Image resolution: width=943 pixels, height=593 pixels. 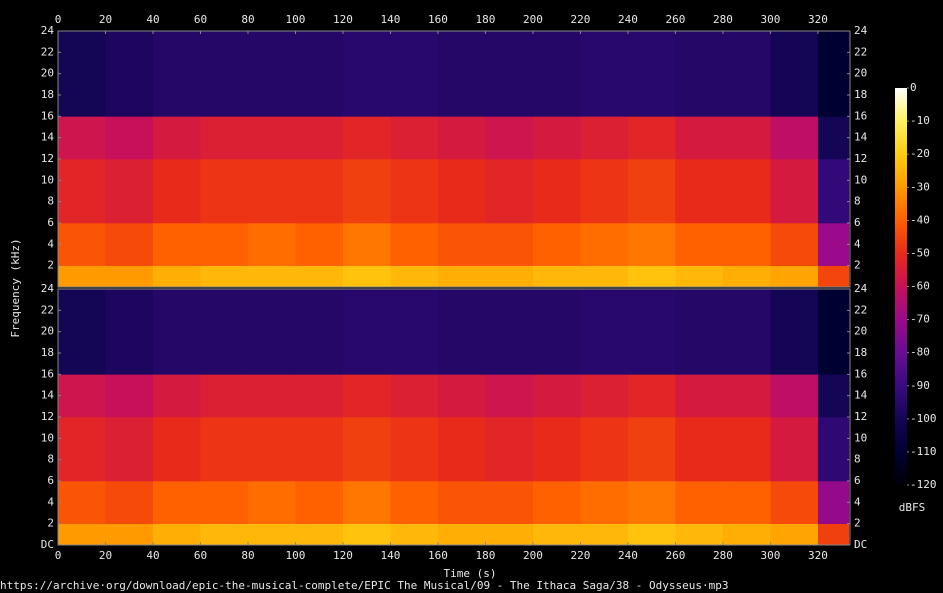 What do you see at coordinates (50, 523) in the screenshot?
I see `y-tick-label: 2` at bounding box center [50, 523].